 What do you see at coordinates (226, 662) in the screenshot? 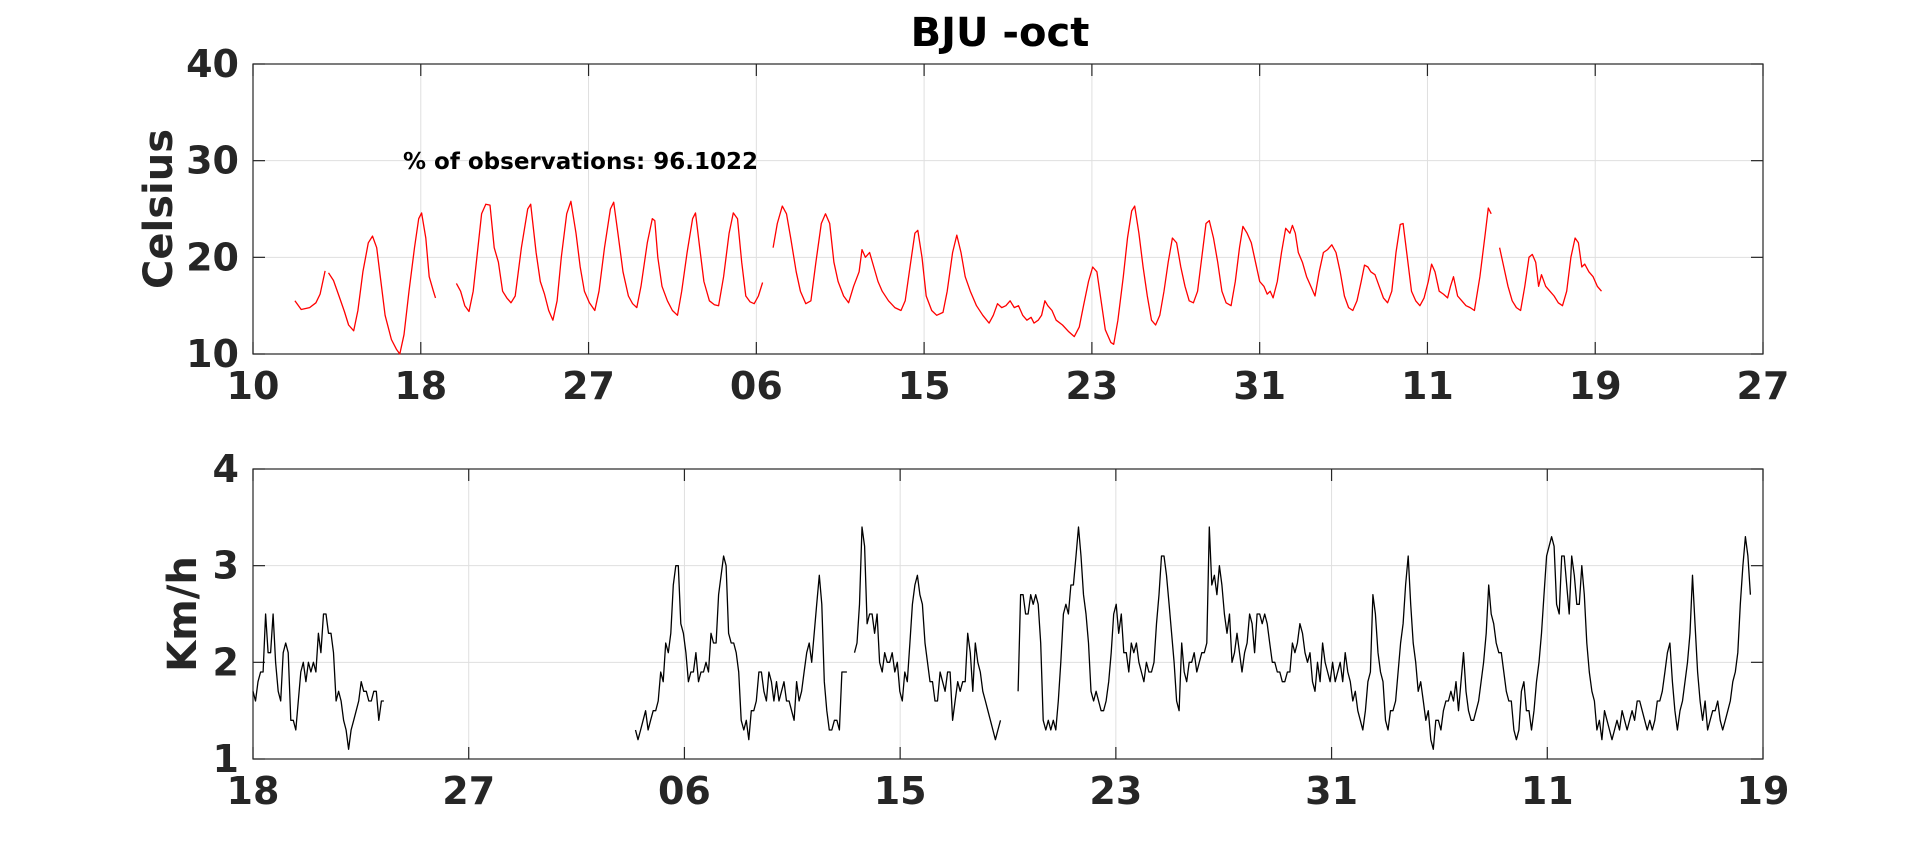
I see `wind-ytick-label: 2` at bounding box center [226, 662].